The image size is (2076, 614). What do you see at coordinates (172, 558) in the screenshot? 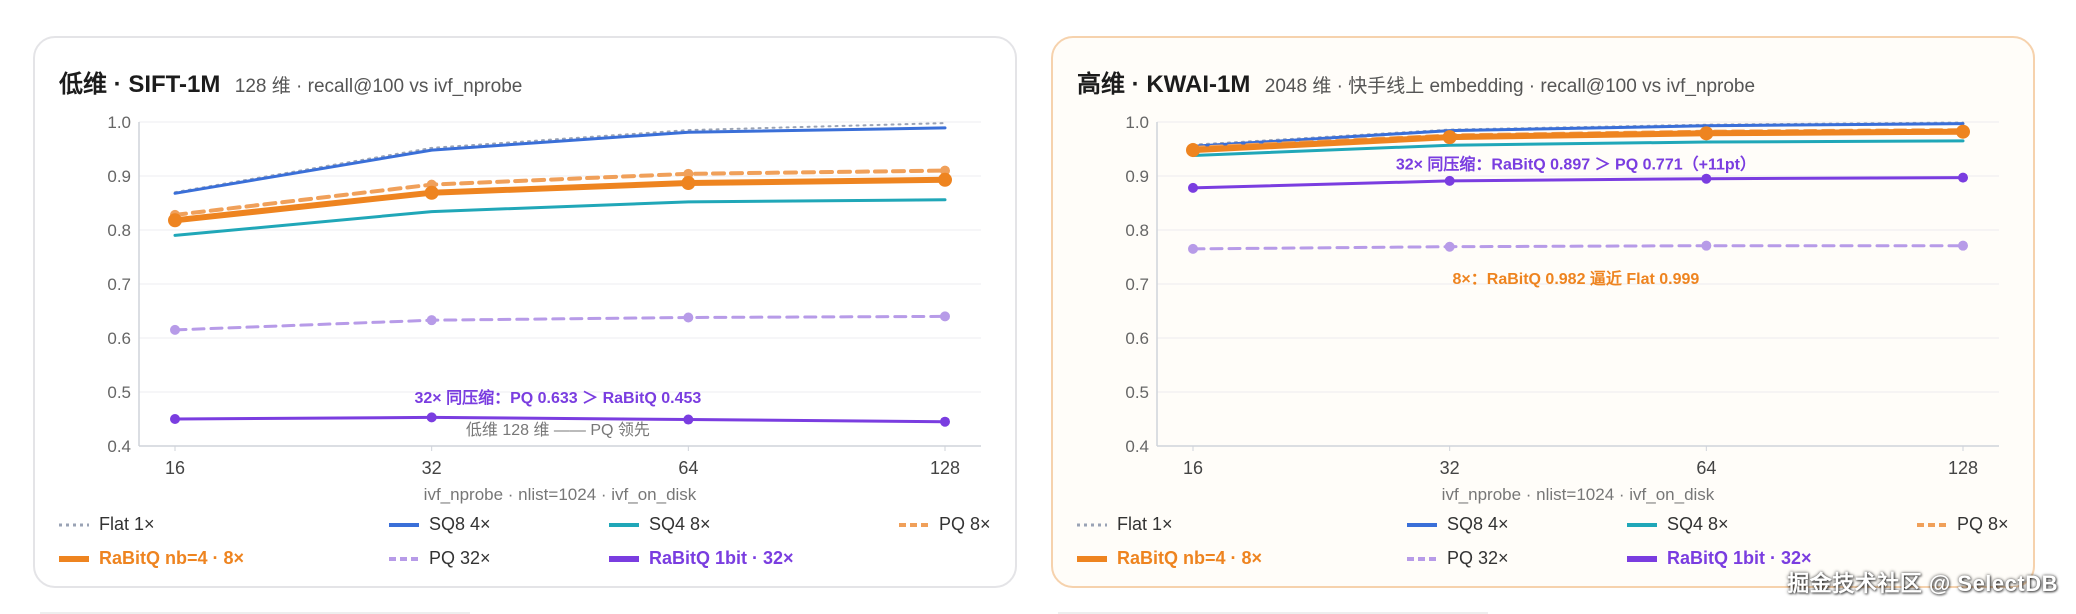
I see `legend-label: RaBitQ nb=4 · 8×` at bounding box center [172, 558].